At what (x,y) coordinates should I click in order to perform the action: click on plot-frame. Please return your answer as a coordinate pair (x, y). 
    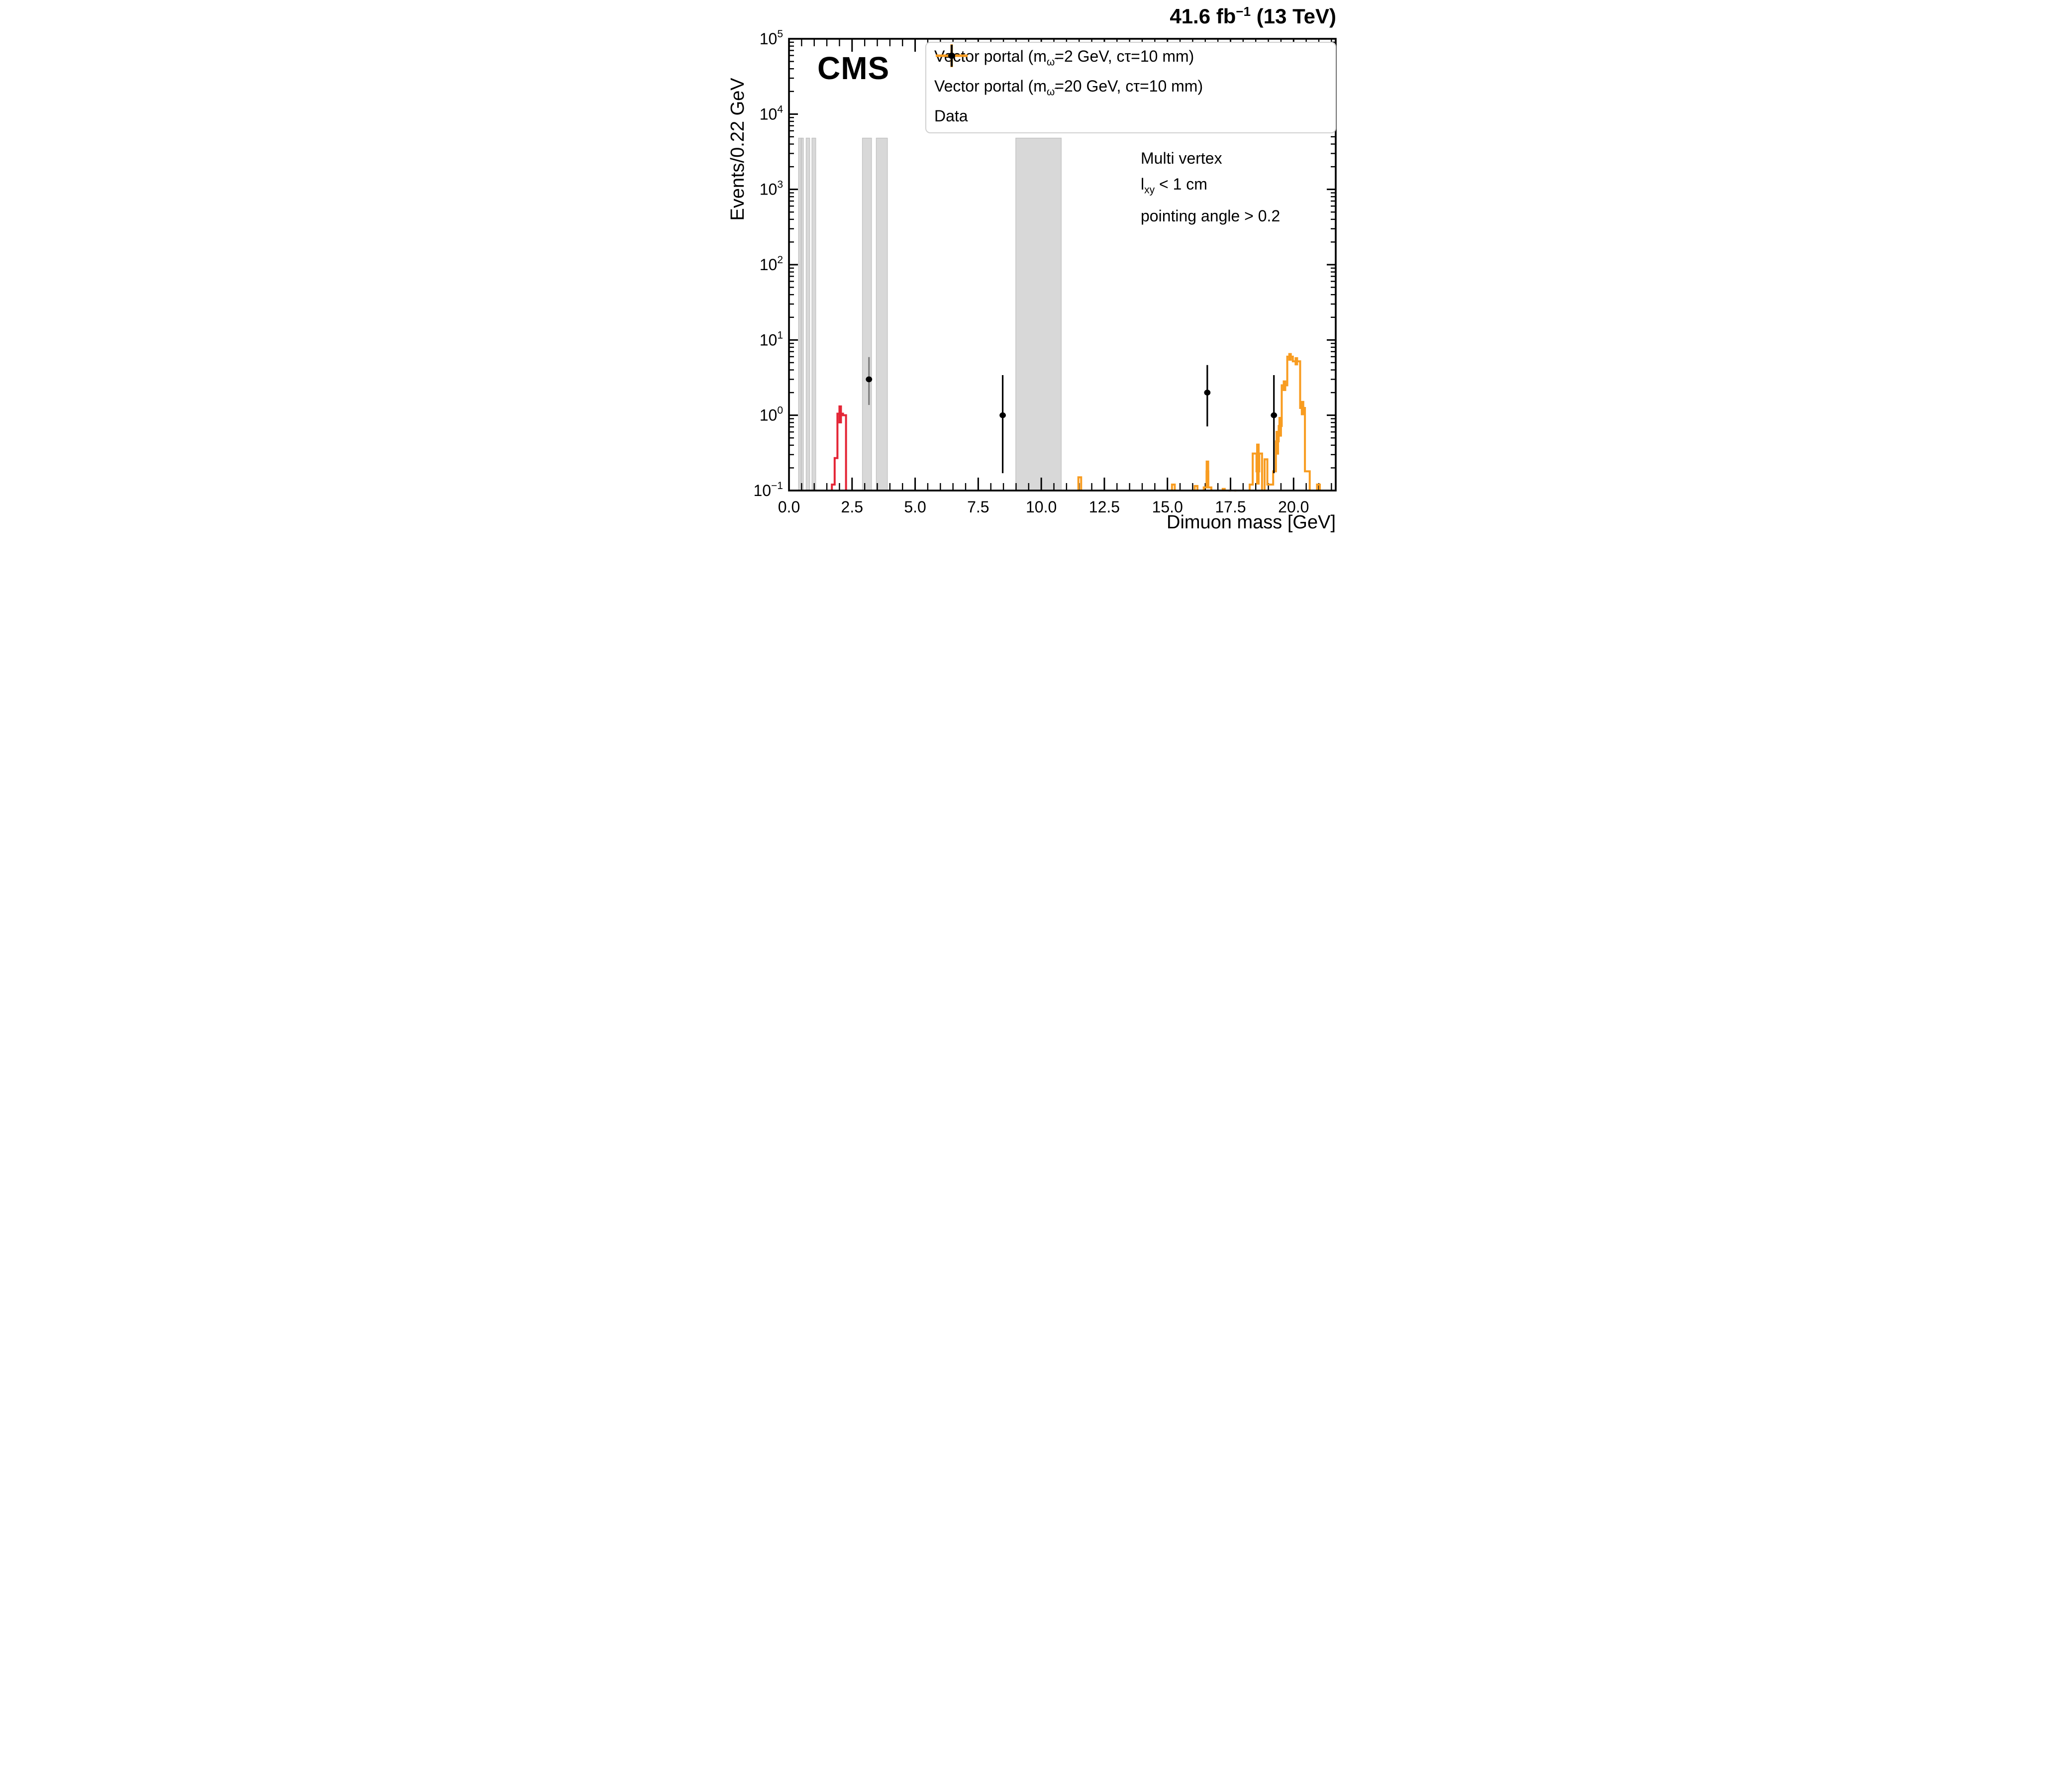
    Looking at the image, I should click on (1062, 265).